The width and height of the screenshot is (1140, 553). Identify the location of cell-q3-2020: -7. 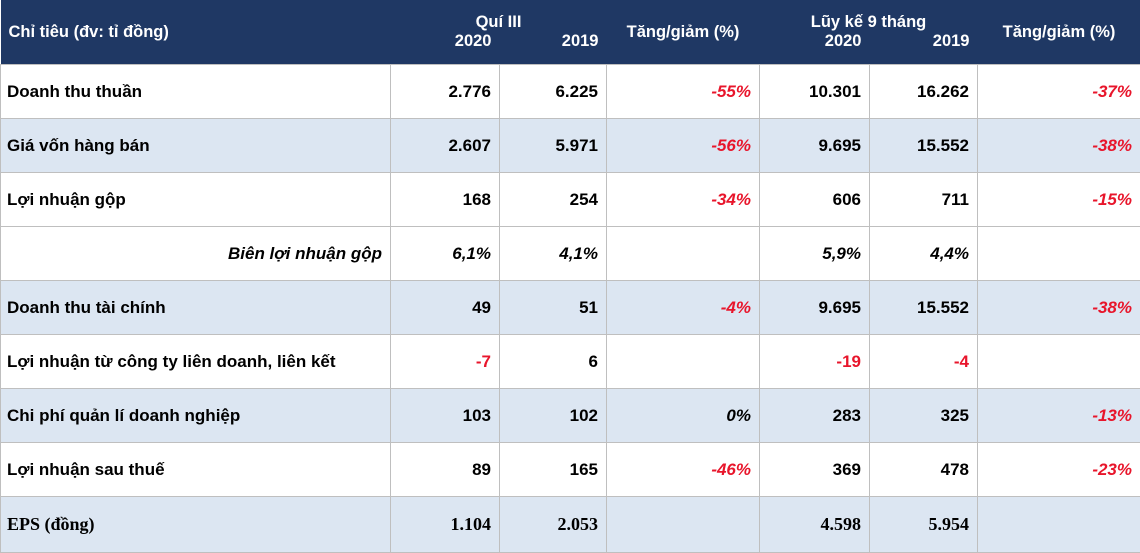
(445, 361).